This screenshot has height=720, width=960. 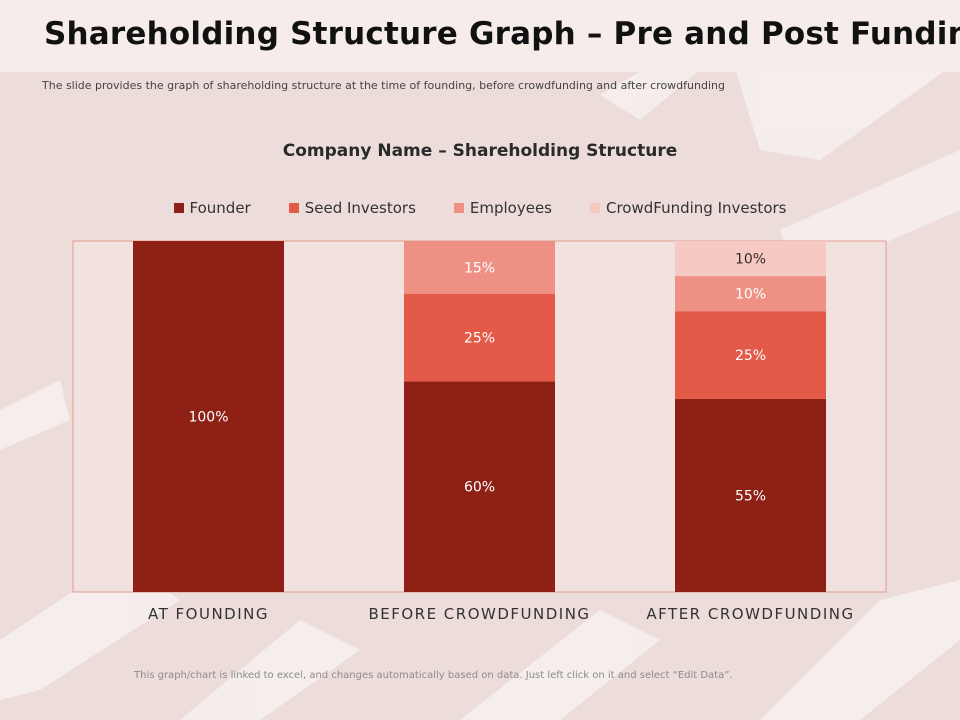 I want to click on bar-segment-employees-before-crowdfunding, so click(x=479, y=267).